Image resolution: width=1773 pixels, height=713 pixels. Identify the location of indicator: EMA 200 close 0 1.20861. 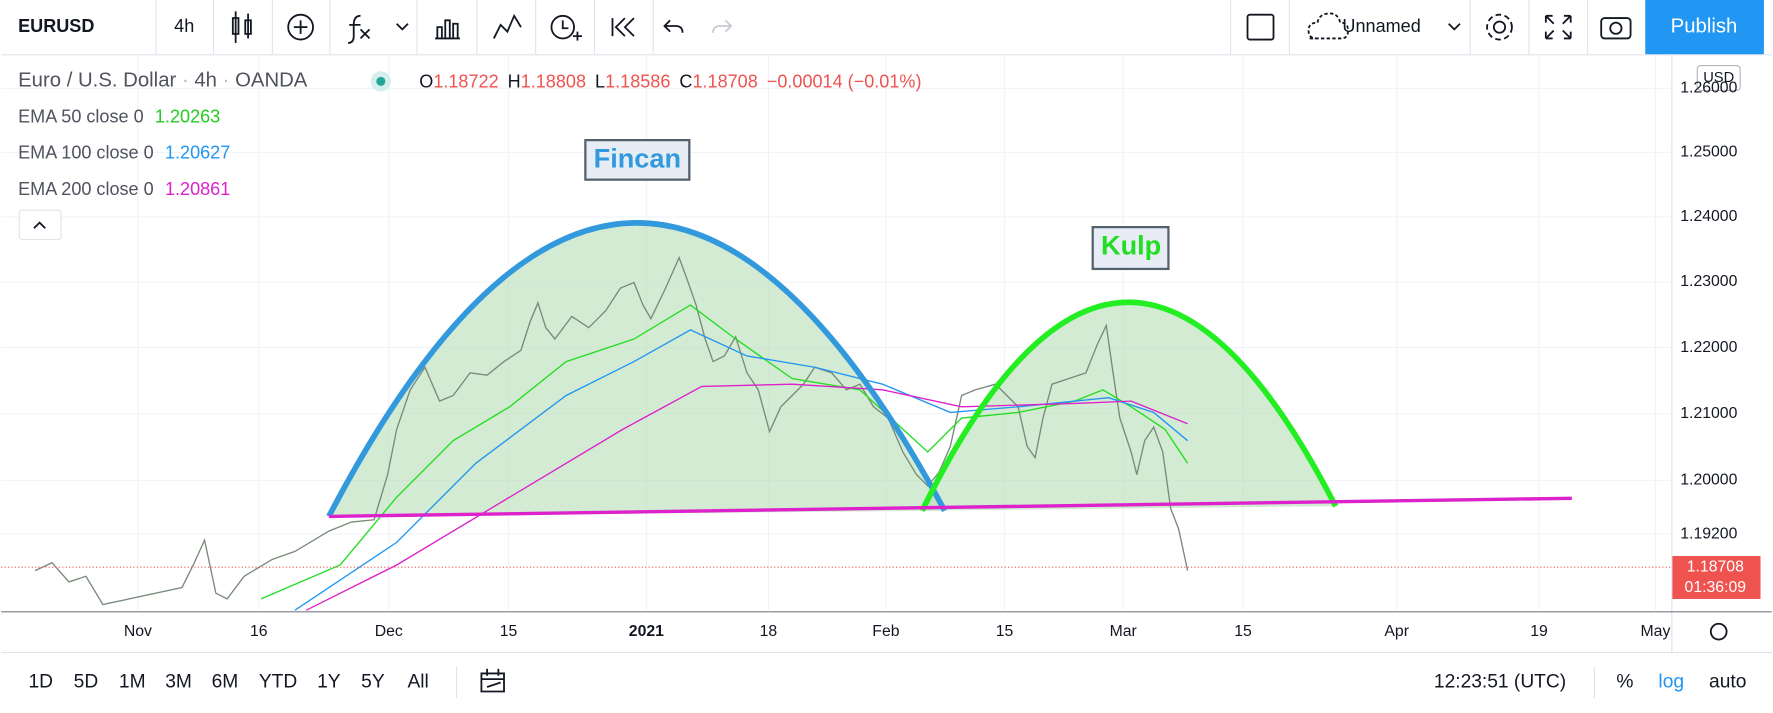
(124, 189).